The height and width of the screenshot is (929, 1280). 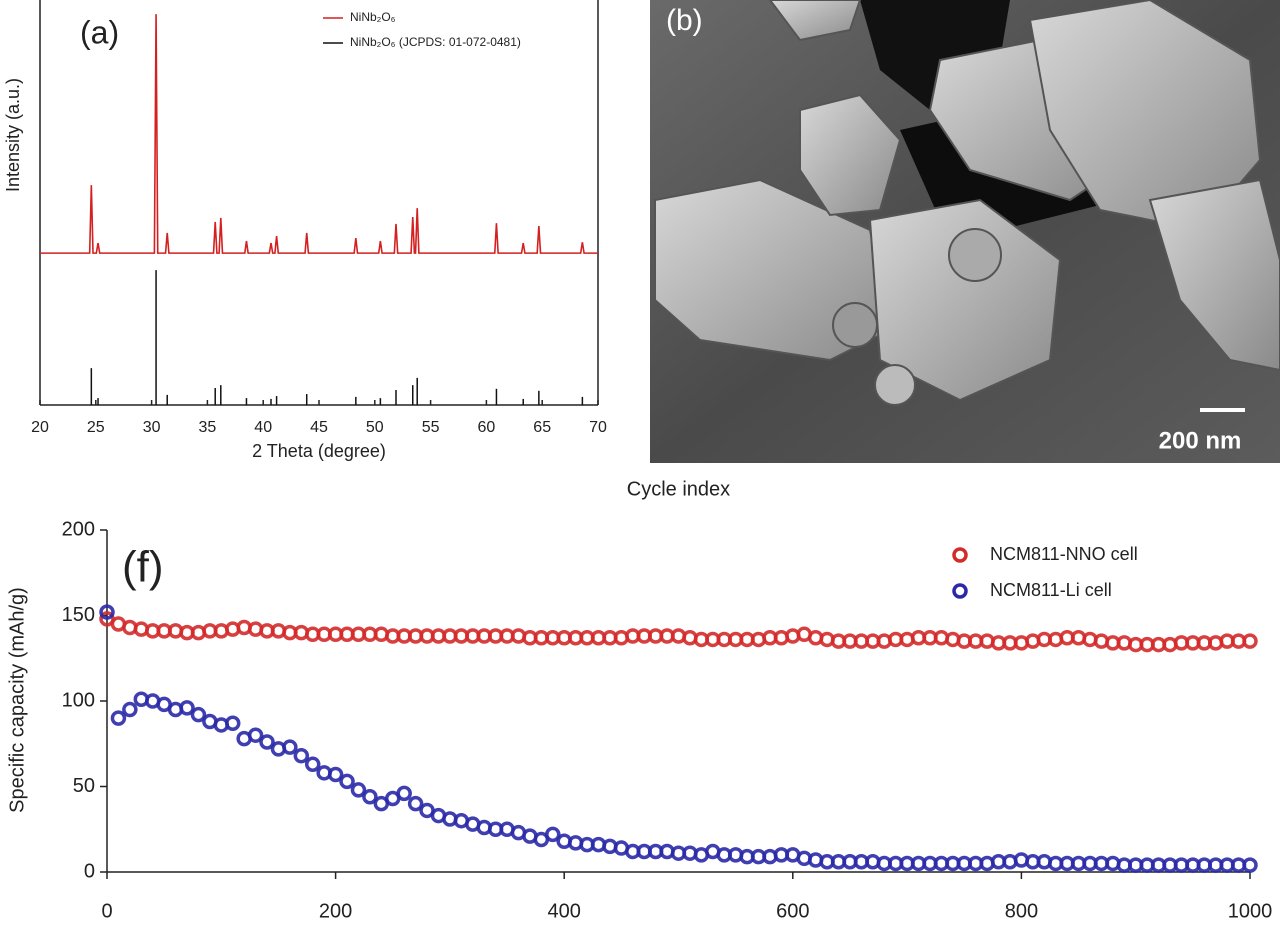 I want to click on pattern-line, so click(x=319, y=134).